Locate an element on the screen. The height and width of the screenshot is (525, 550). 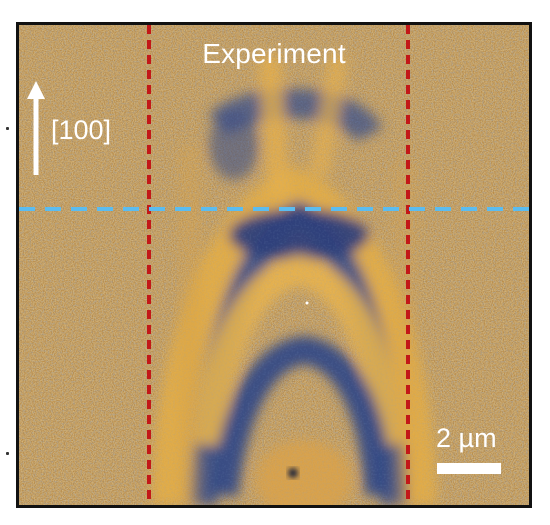
crystal-direction-label: [100] is located at coordinates (81, 130).